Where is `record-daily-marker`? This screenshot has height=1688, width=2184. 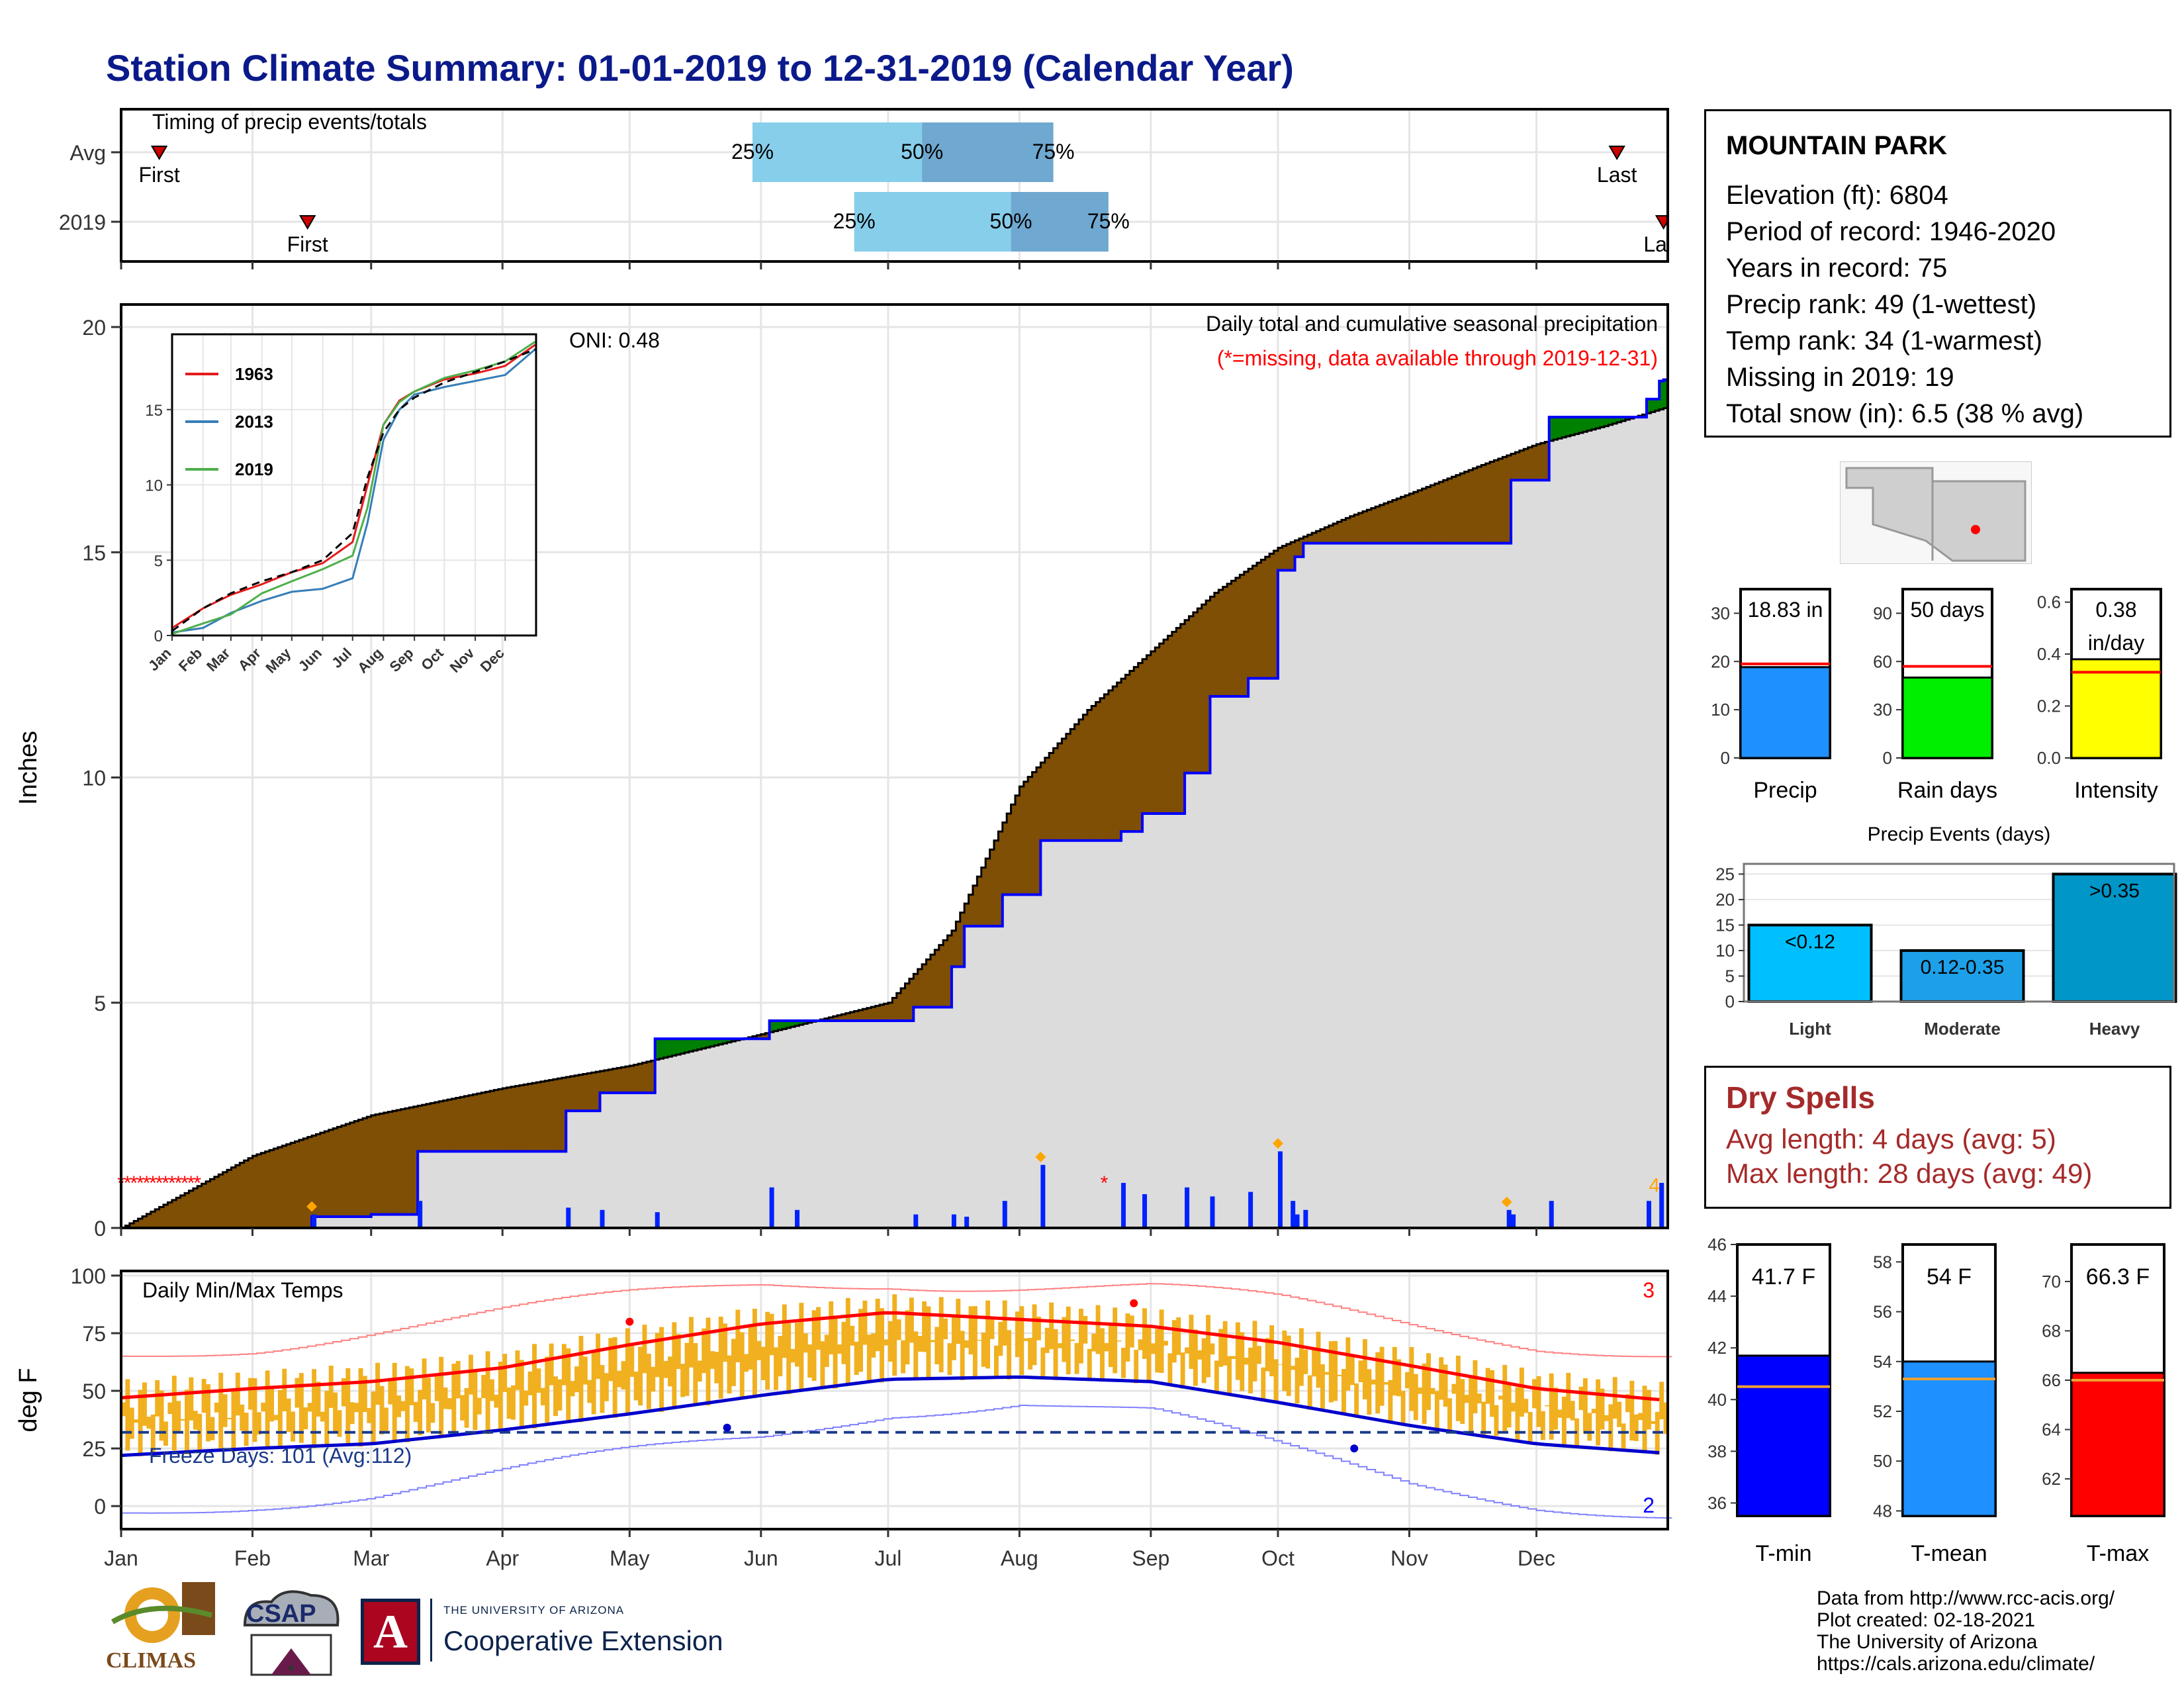 record-daily-marker is located at coordinates (1277, 1143).